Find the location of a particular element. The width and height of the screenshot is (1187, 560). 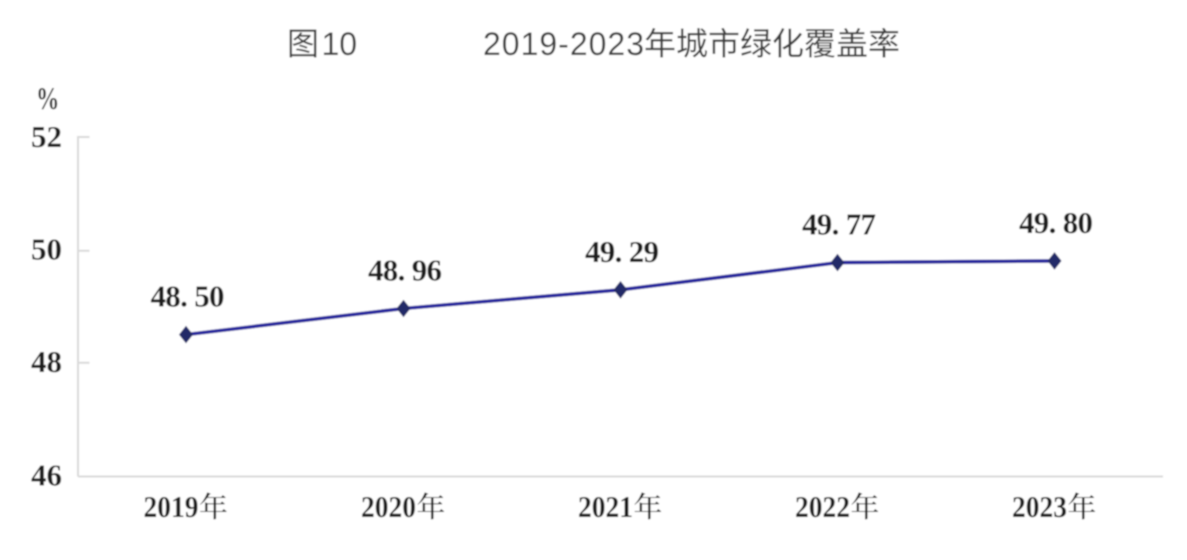

svg-text: 49. 29 is located at coordinates (622, 251).